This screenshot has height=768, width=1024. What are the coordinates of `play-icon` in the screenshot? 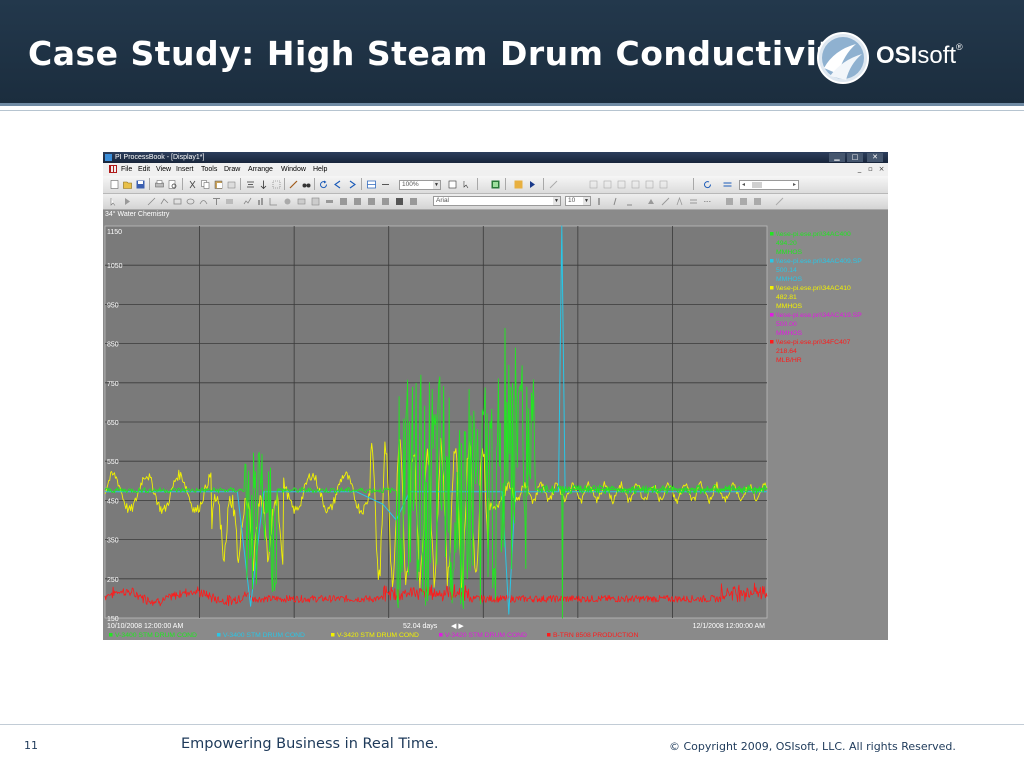 It's located at (532, 184).